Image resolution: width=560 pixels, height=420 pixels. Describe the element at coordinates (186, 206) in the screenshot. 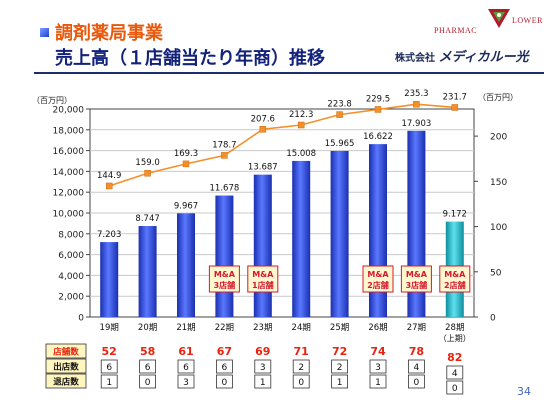

I see `bar-value-label: 9.967` at that location.